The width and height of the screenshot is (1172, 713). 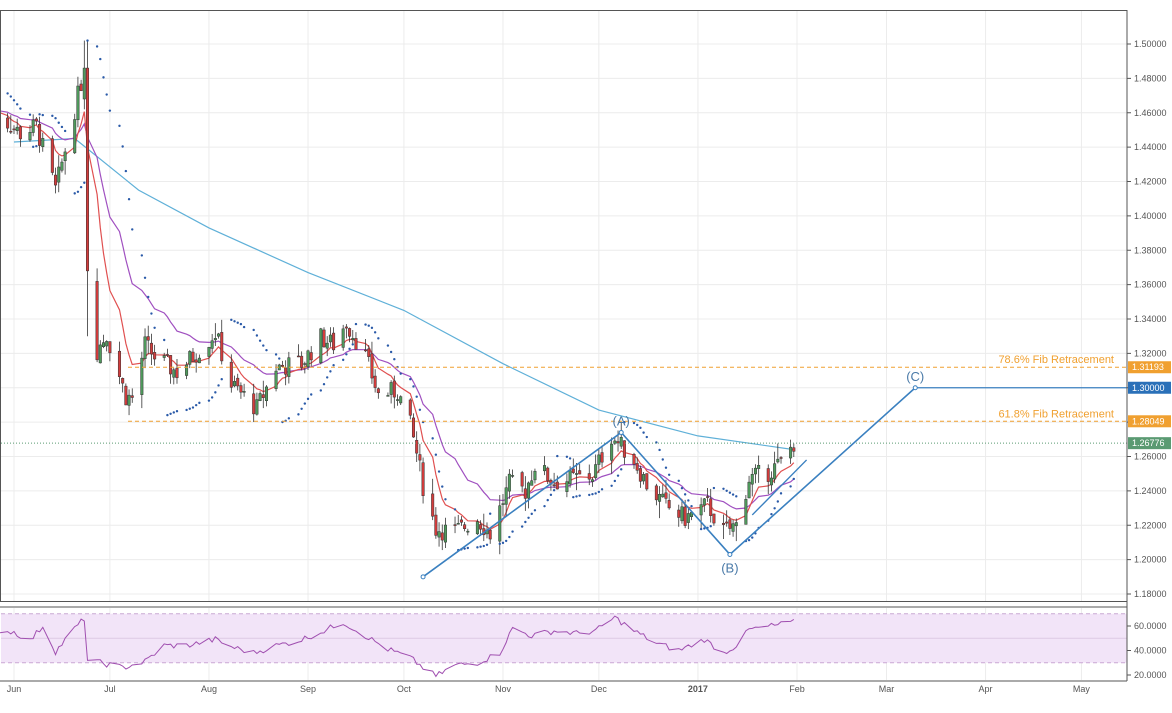 I want to click on fib-price-badge-label: 1.28049, so click(x=1148, y=421).